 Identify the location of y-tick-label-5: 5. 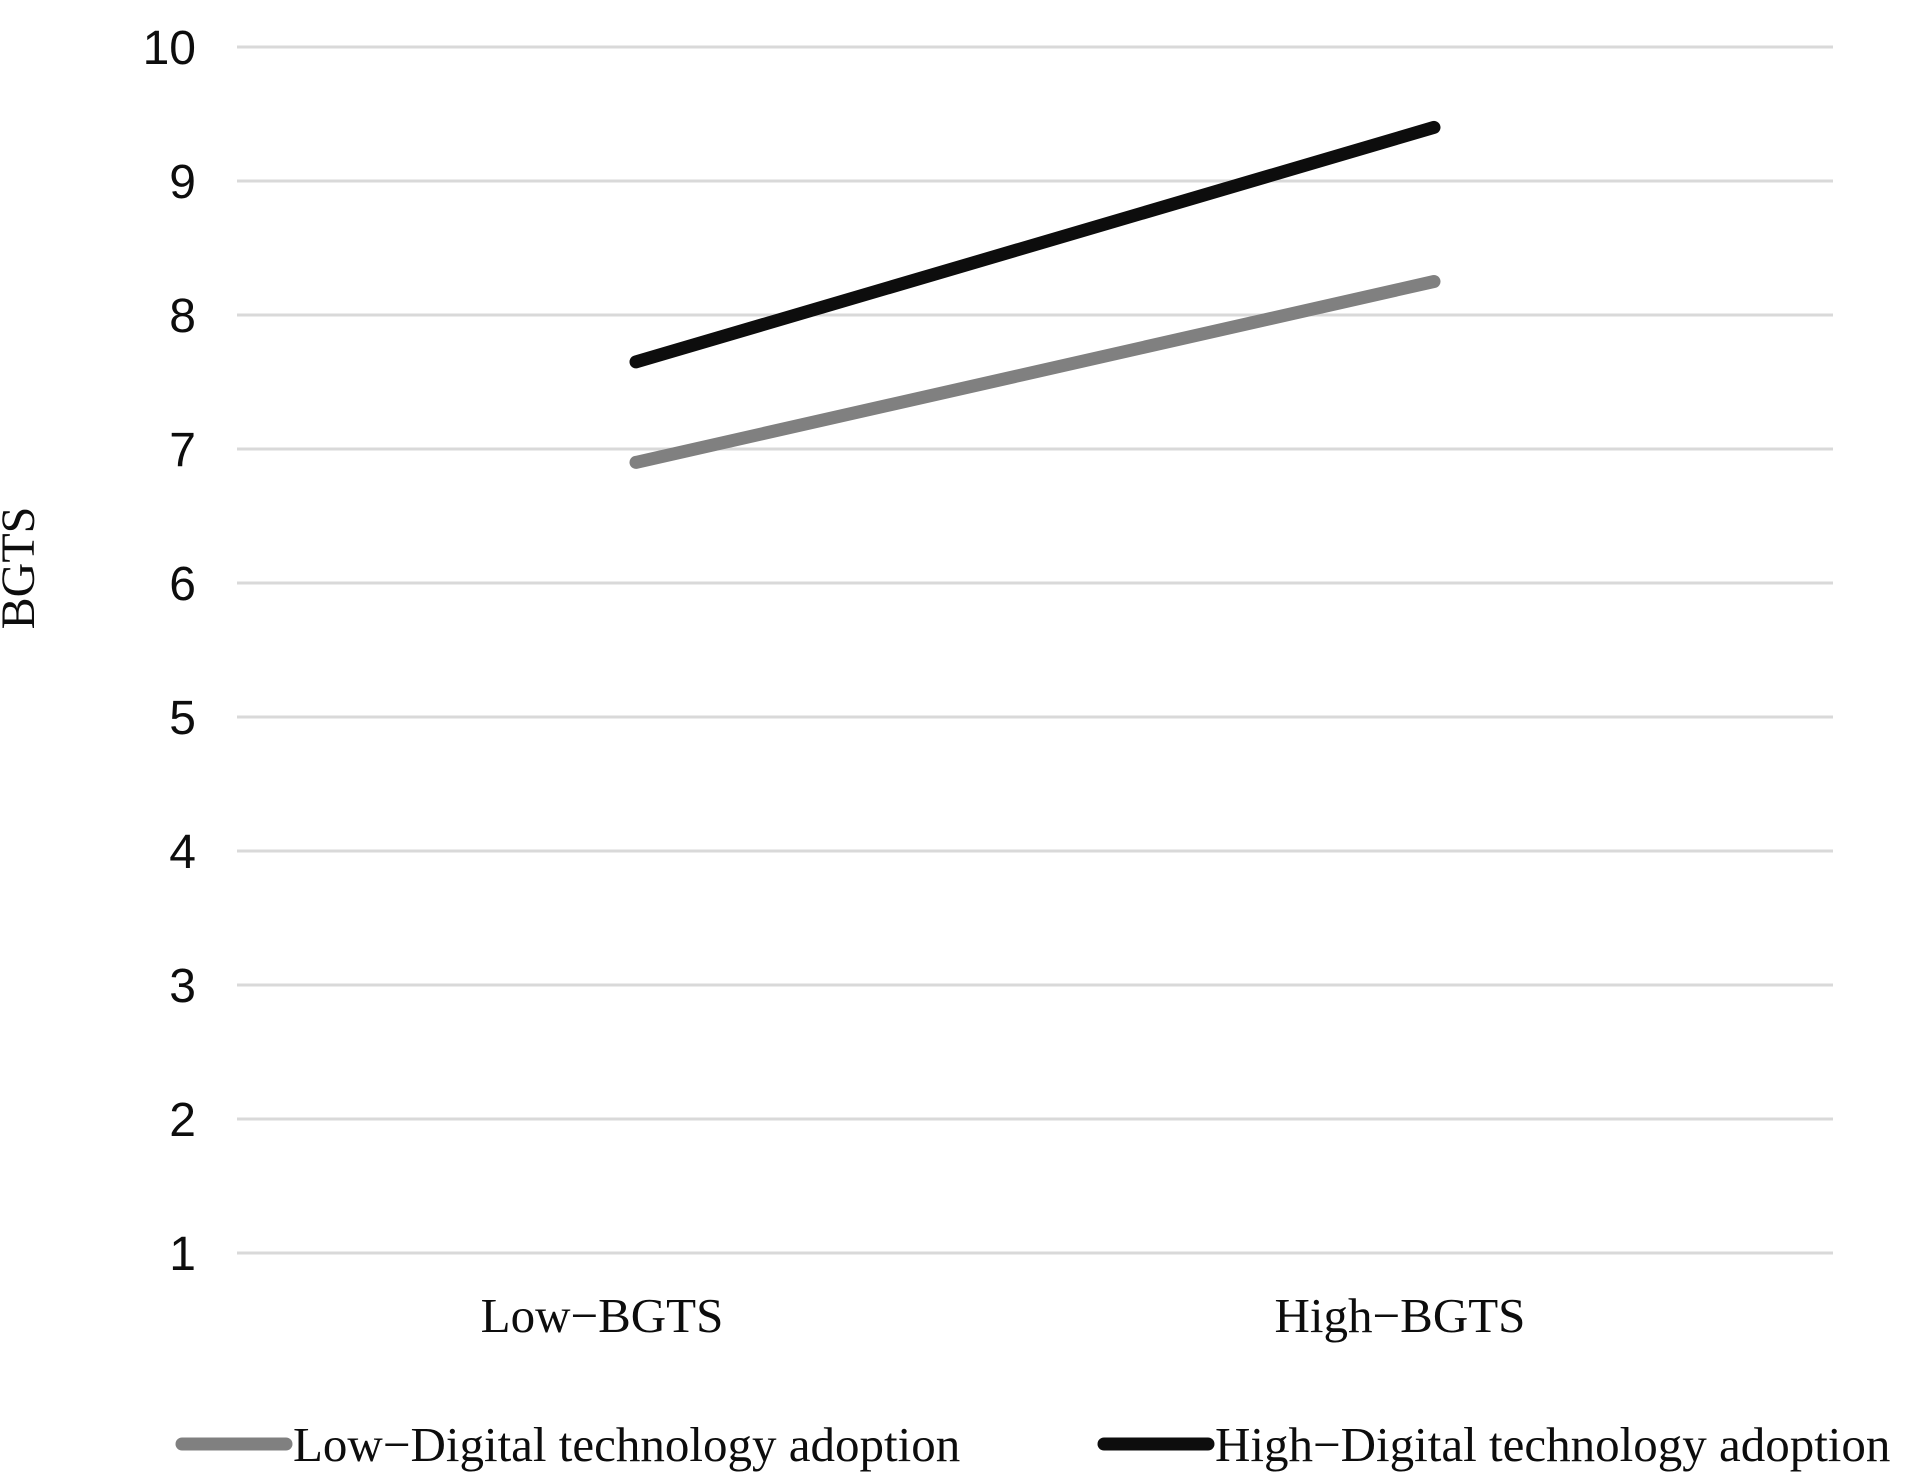
(182, 718).